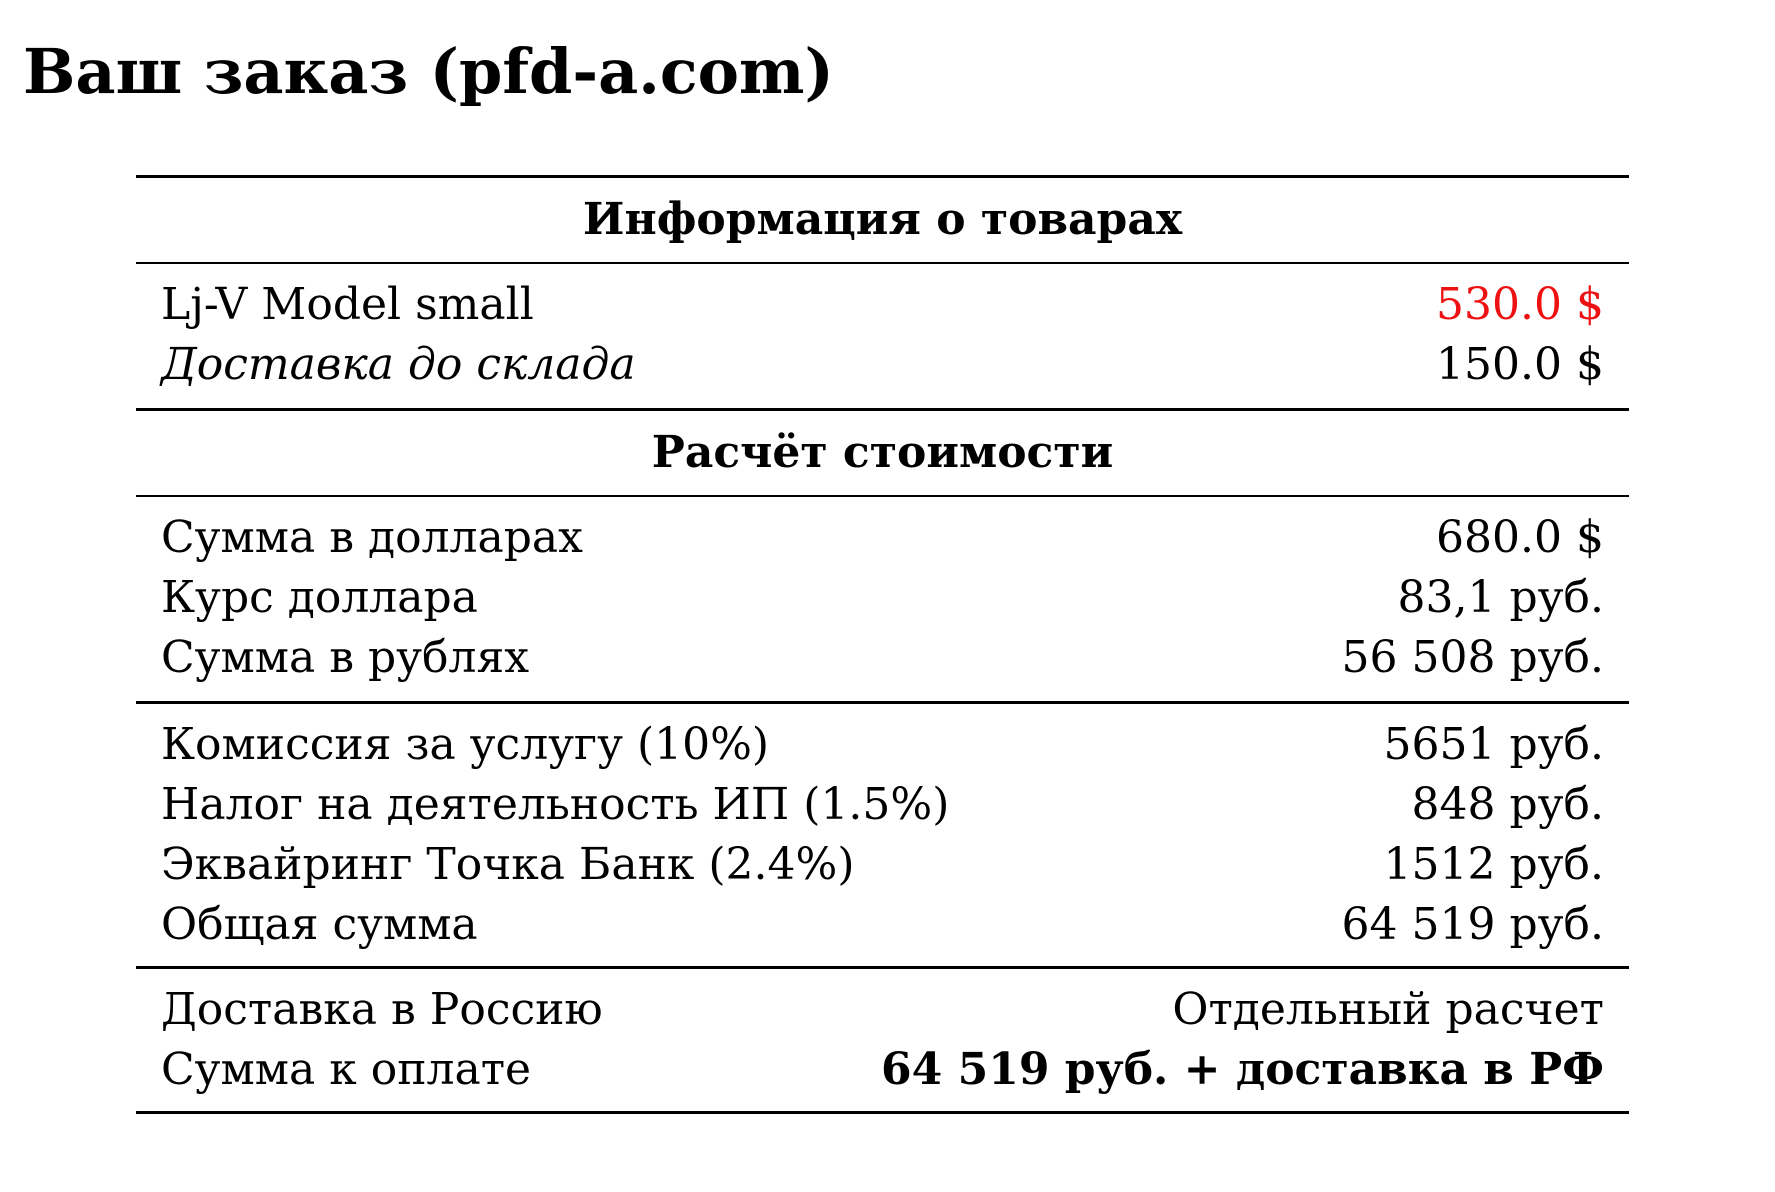 The height and width of the screenshot is (1192, 1775). What do you see at coordinates (345, 657) in the screenshot?
I see `rub-sum-label: Сумма в рублях` at bounding box center [345, 657].